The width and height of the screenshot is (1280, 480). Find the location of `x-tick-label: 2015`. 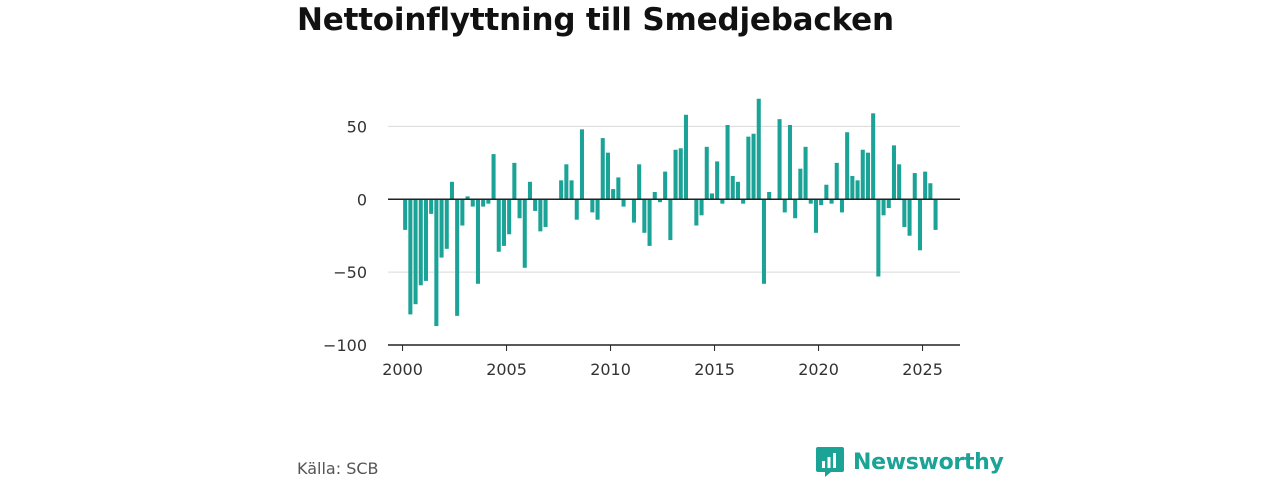

x-tick-label: 2015 is located at coordinates (714, 369).